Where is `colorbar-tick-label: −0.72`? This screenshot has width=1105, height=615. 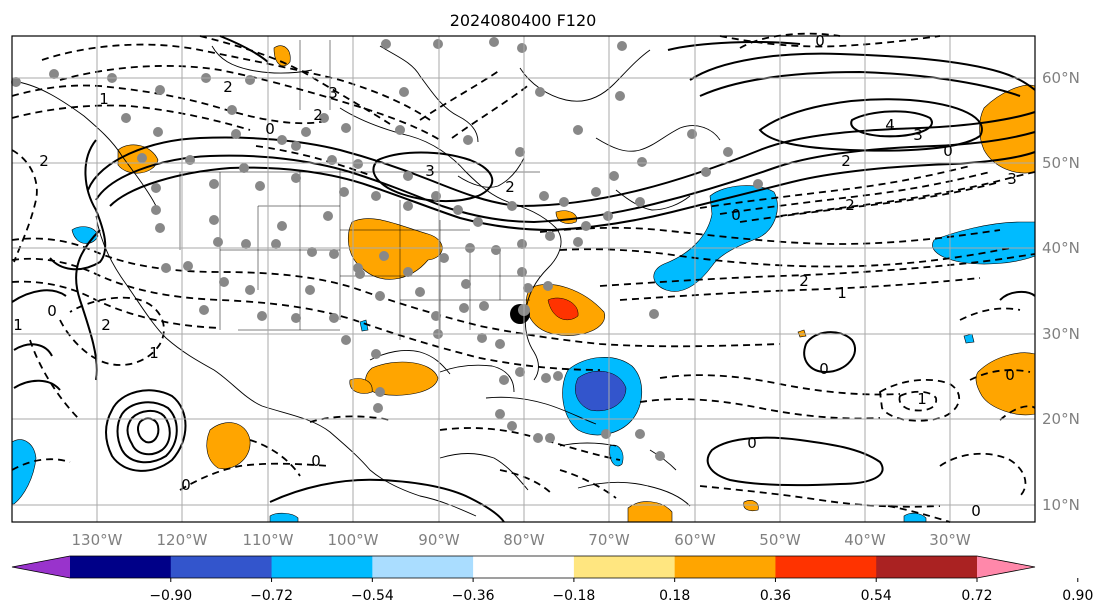
colorbar-tick-label: −0.72 is located at coordinates (271, 596).